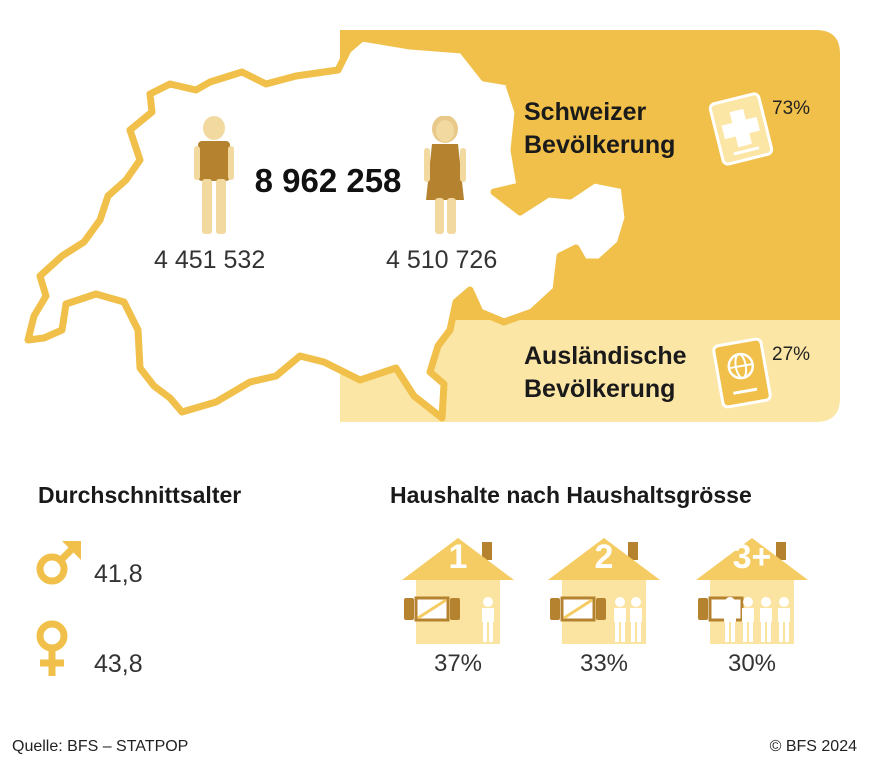 The width and height of the screenshot is (873, 766). Describe the element at coordinates (214, 175) in the screenshot. I see `male-figure-icon` at that location.